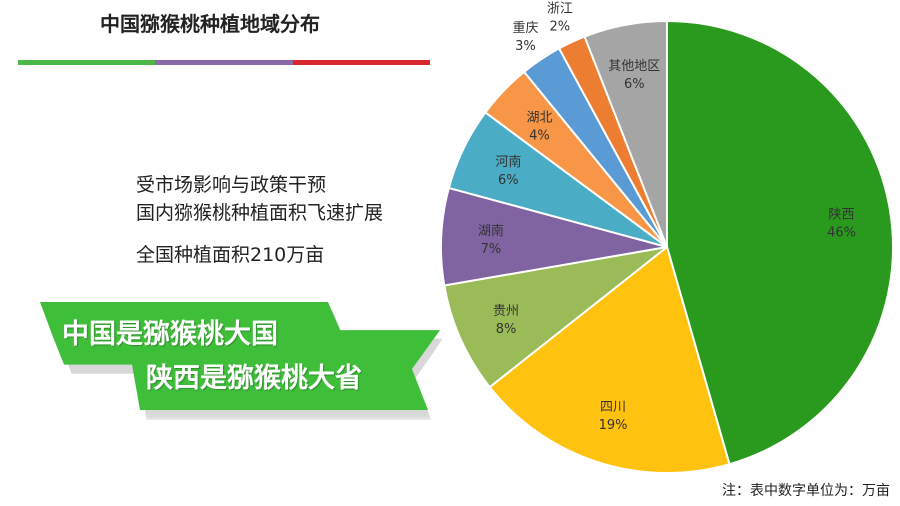  What do you see at coordinates (170, 334) in the screenshot?
I see `banner-line-1: 中国是猕猴桃大国` at bounding box center [170, 334].